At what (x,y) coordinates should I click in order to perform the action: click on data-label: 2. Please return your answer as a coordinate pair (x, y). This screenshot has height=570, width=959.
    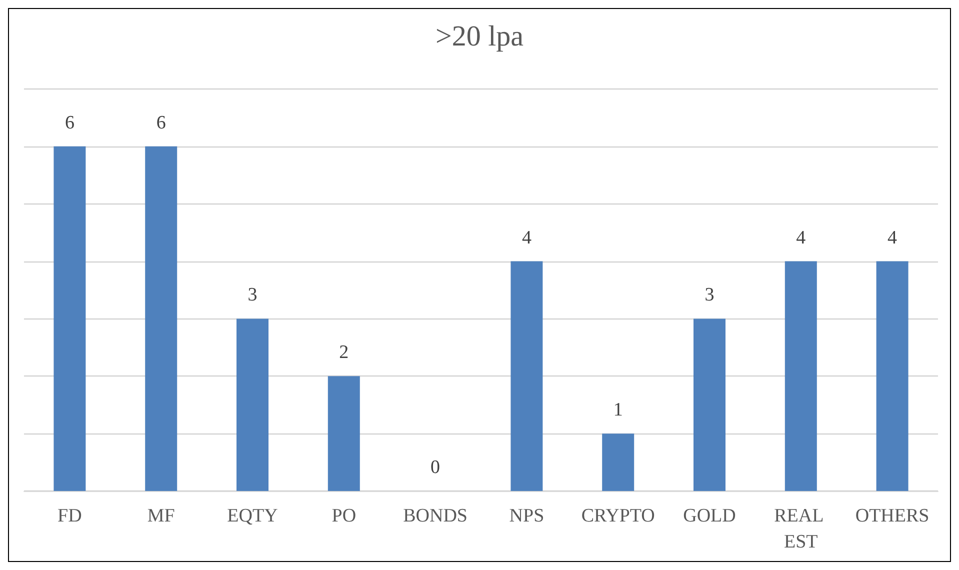
    Looking at the image, I should click on (344, 353).